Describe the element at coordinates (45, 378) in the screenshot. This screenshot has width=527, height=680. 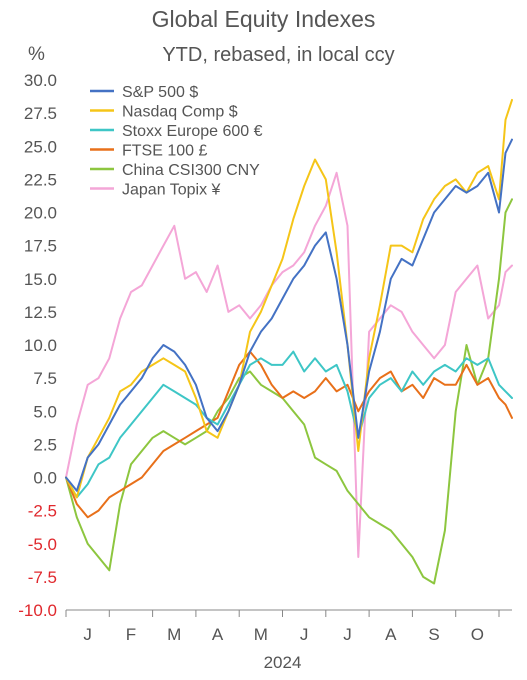
I see `y-tick-label: 7.5` at that location.